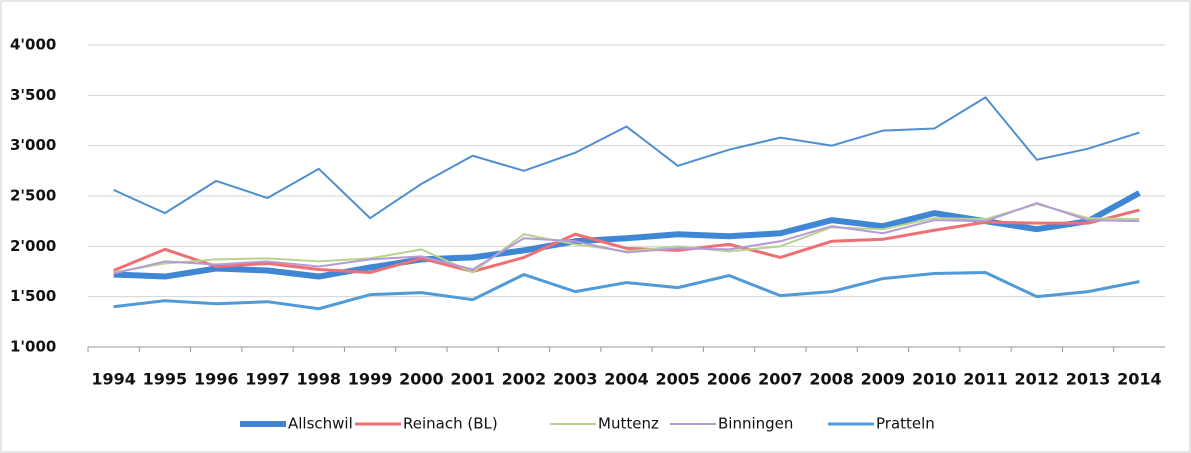  What do you see at coordinates (678, 379) in the screenshot?
I see `x-tick-label: 2005` at bounding box center [678, 379].